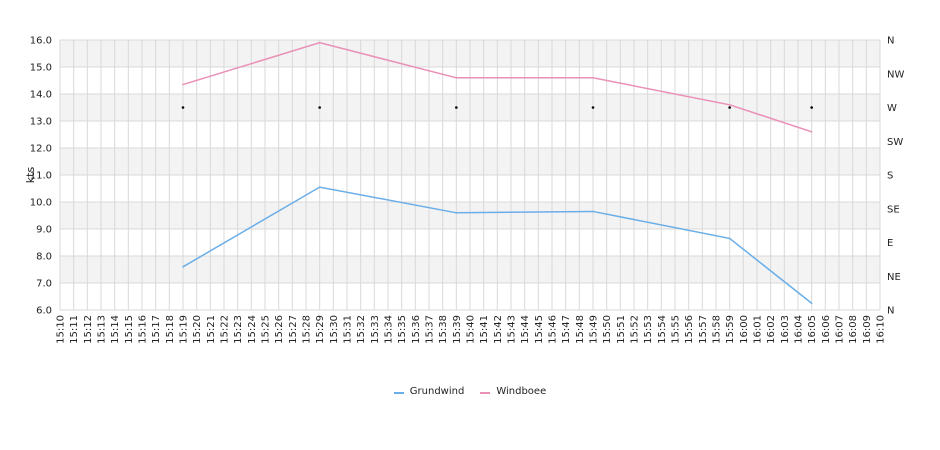  What do you see at coordinates (744, 329) in the screenshot?
I see `x-tick-label: 16:00` at bounding box center [744, 329].